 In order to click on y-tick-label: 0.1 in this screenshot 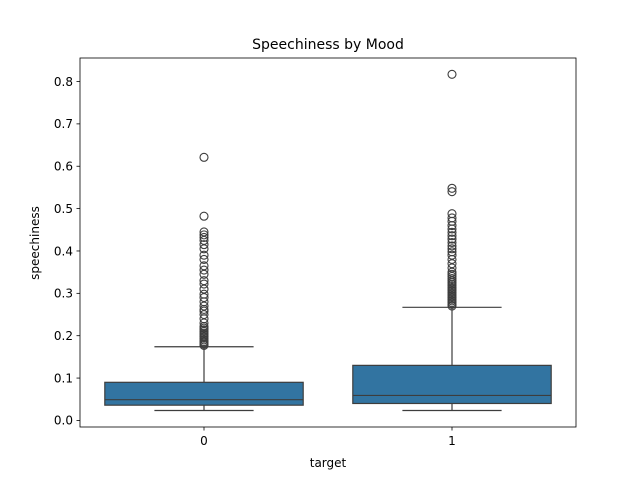, I will do `click(63, 378)`.